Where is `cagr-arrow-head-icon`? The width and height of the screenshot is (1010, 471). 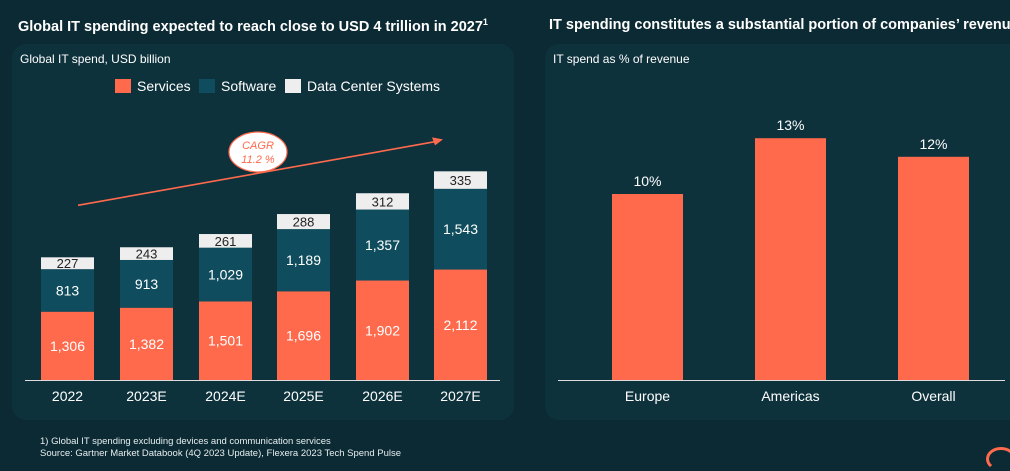 cagr-arrow-head-icon is located at coordinates (437, 141).